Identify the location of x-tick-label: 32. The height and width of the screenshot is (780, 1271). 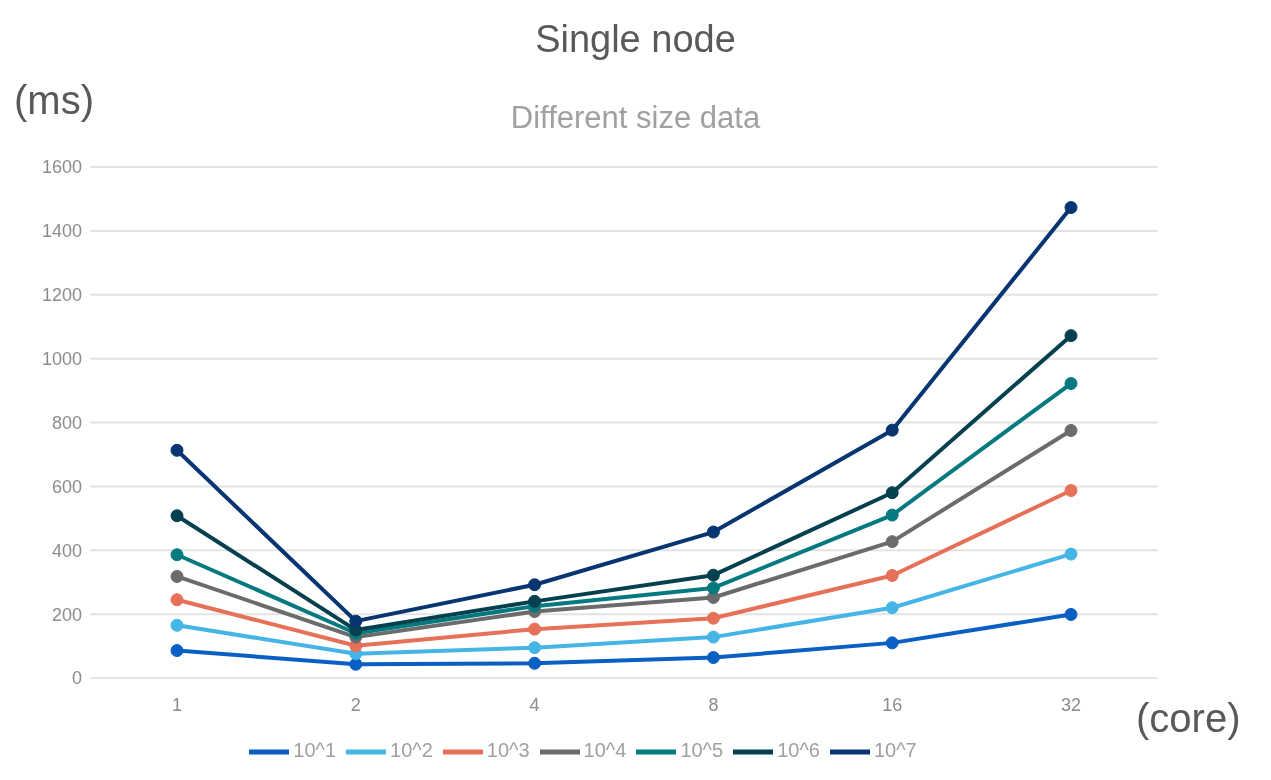
(1071, 704).